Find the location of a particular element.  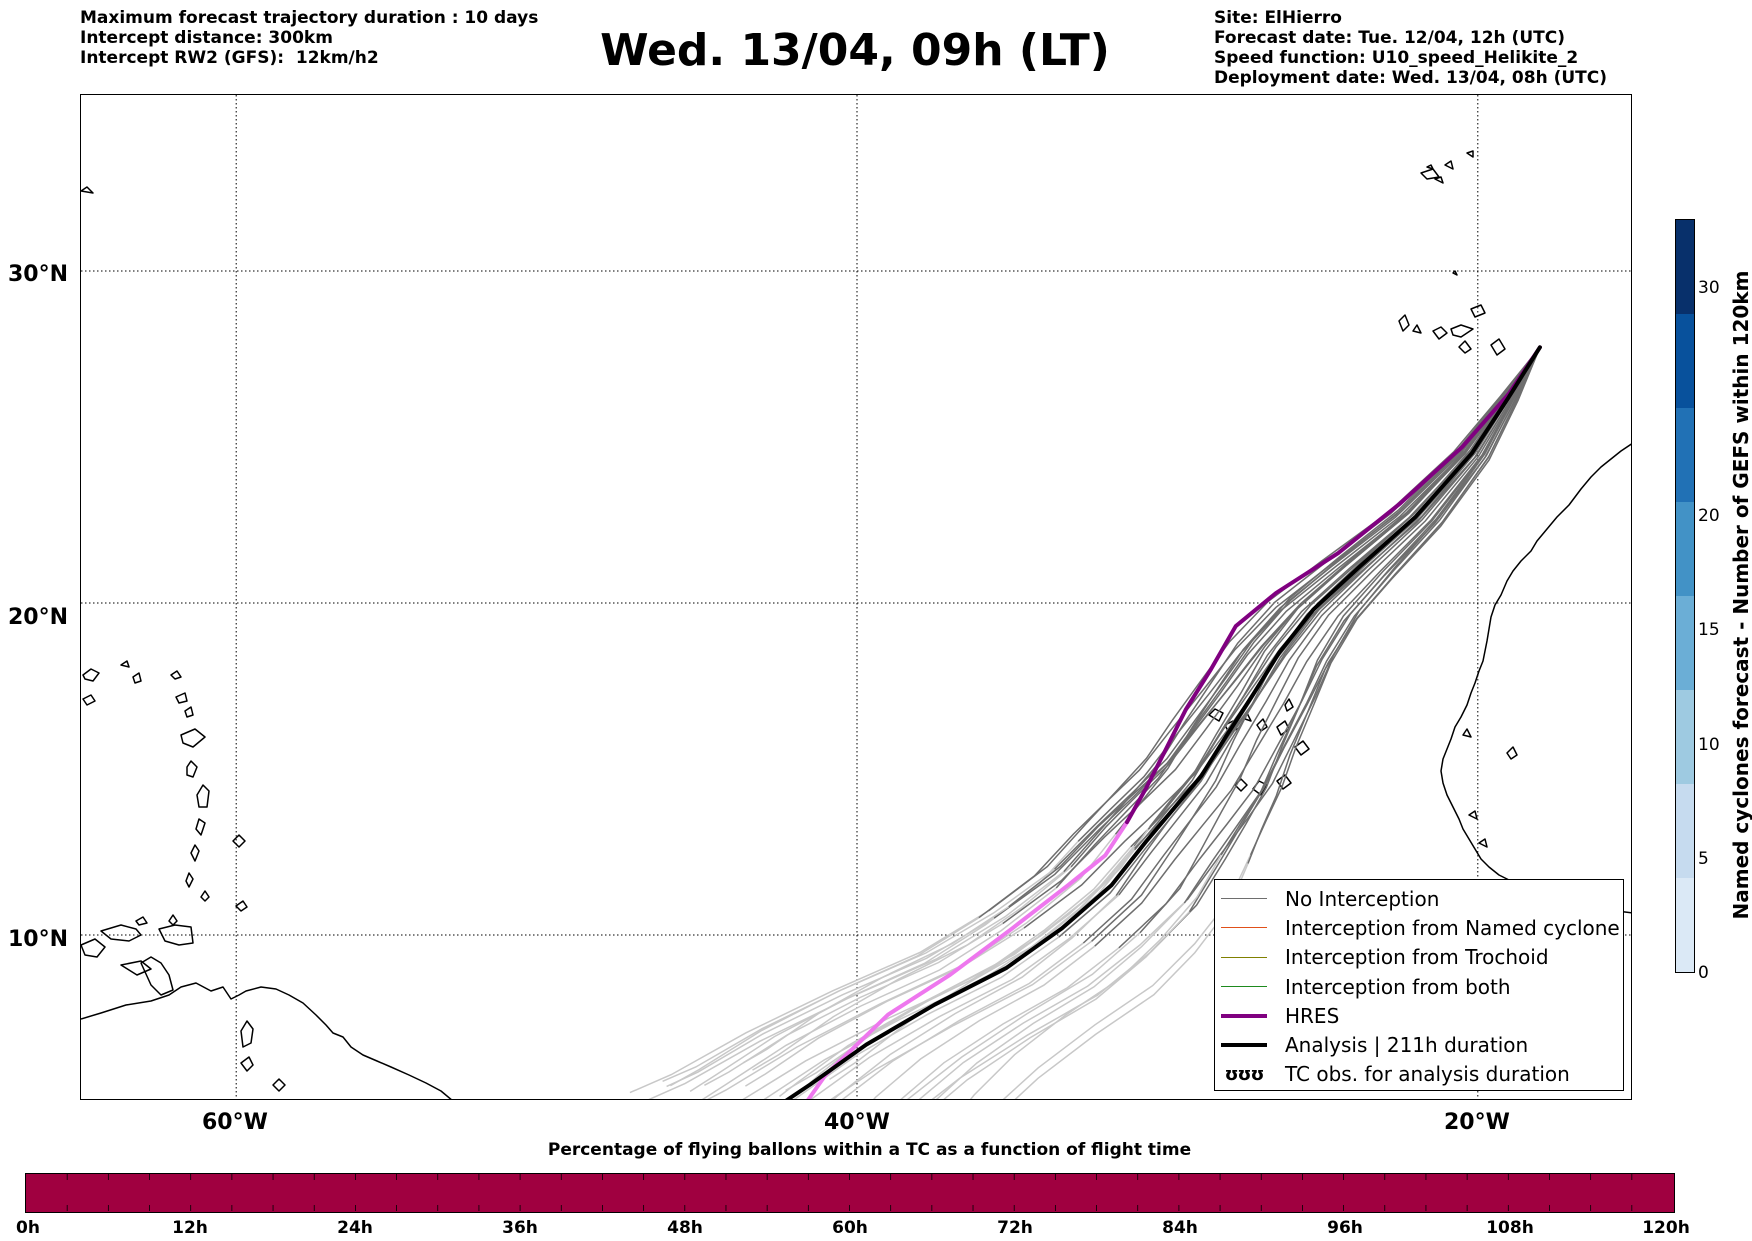

coastline-bermuda-area is located at coordinates (87, 190).